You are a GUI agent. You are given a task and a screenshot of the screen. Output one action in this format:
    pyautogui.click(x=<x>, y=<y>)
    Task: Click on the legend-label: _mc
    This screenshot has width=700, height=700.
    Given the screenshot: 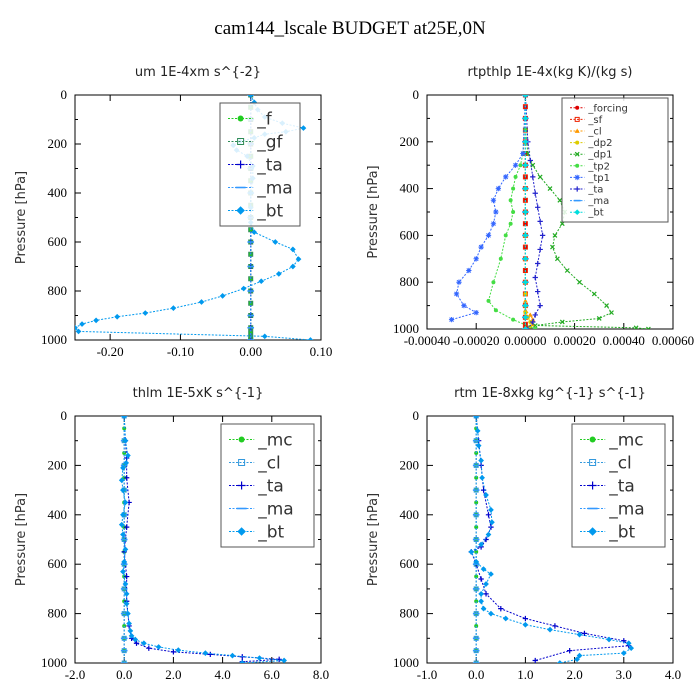 What is the action you would take?
    pyautogui.click(x=274, y=440)
    